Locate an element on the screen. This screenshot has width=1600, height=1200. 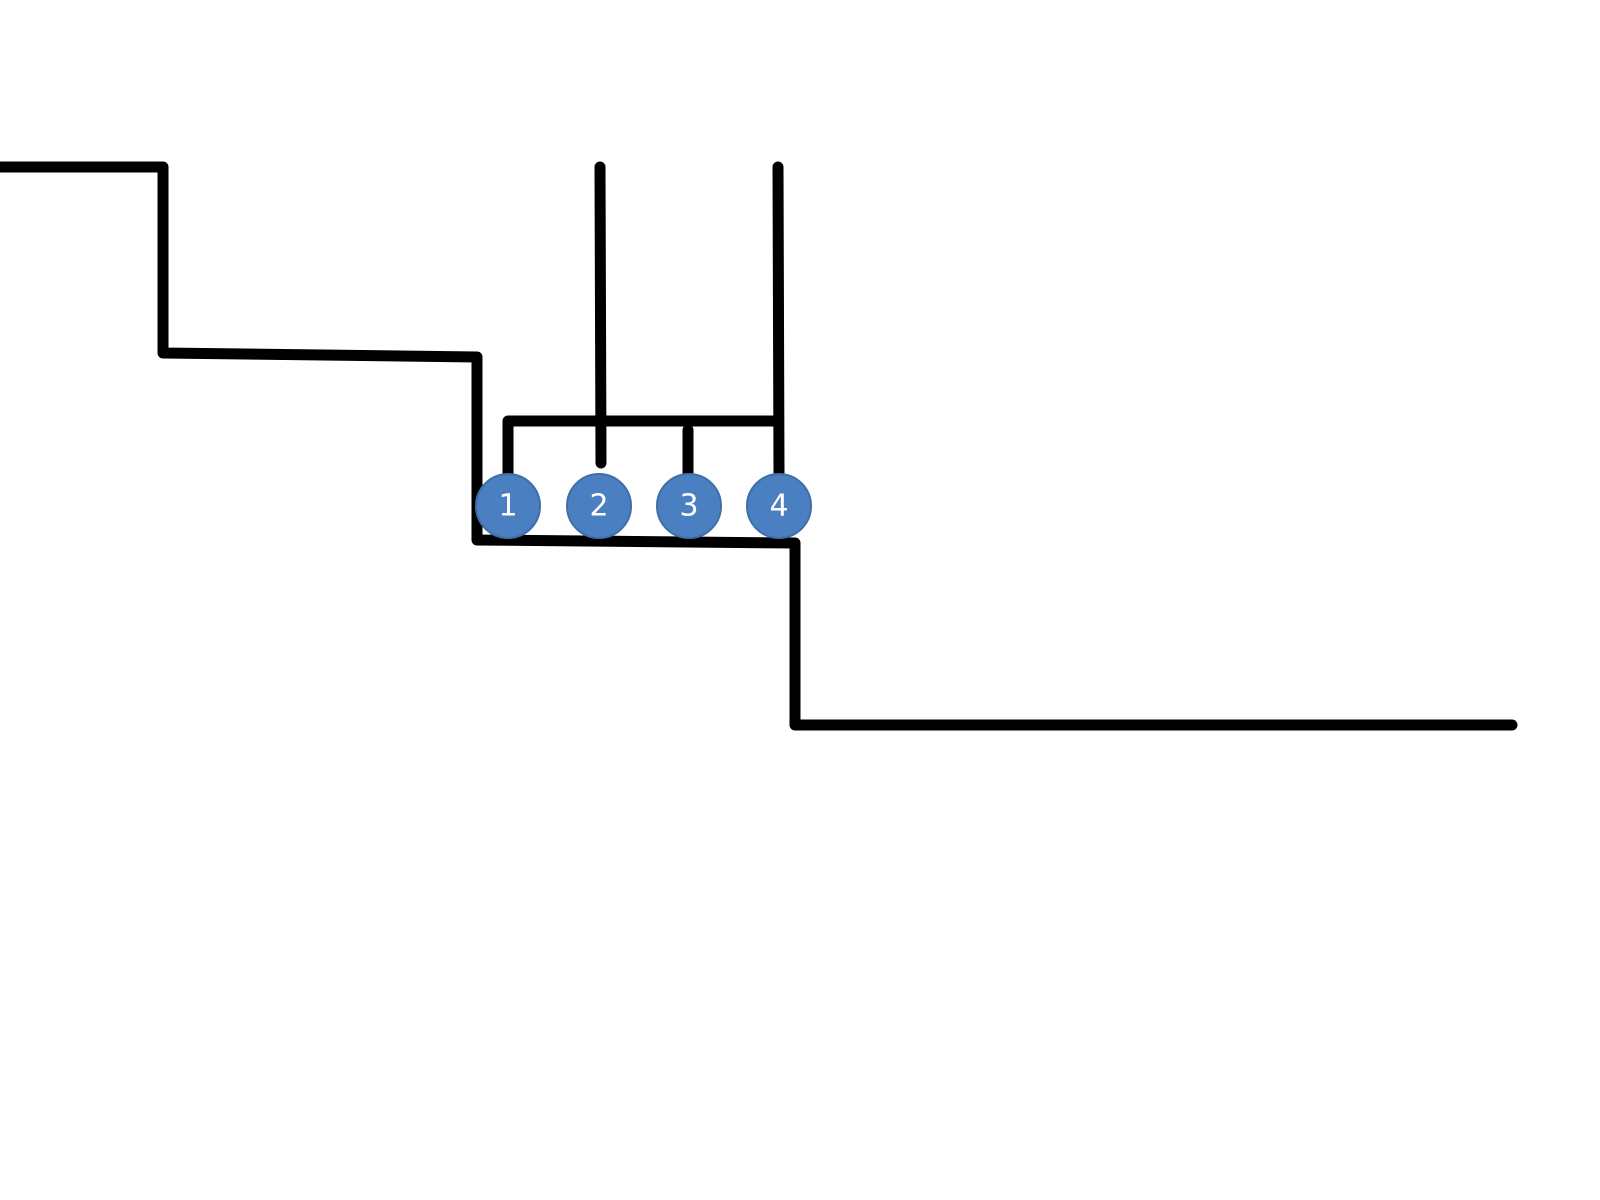
node-1-circle is located at coordinates (508, 506).